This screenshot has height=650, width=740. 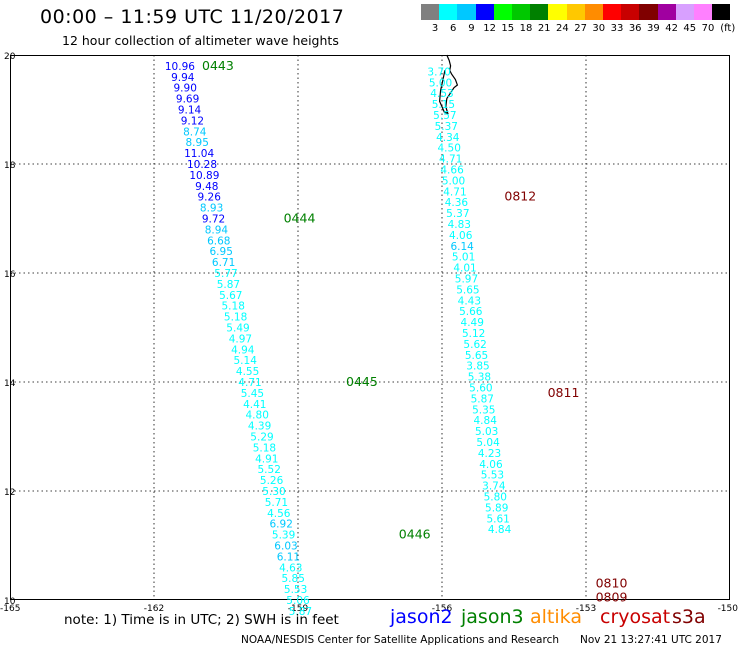 I want to click on wave-height-value: 6.11, so click(x=288, y=557).